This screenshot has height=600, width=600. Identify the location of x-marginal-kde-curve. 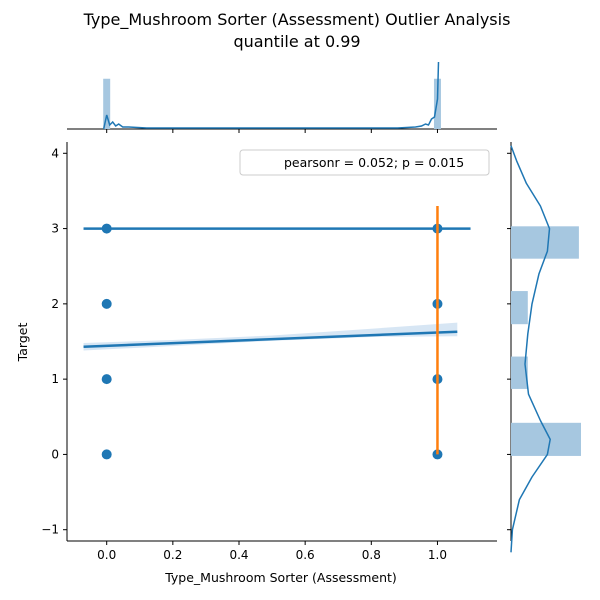
(271, 95).